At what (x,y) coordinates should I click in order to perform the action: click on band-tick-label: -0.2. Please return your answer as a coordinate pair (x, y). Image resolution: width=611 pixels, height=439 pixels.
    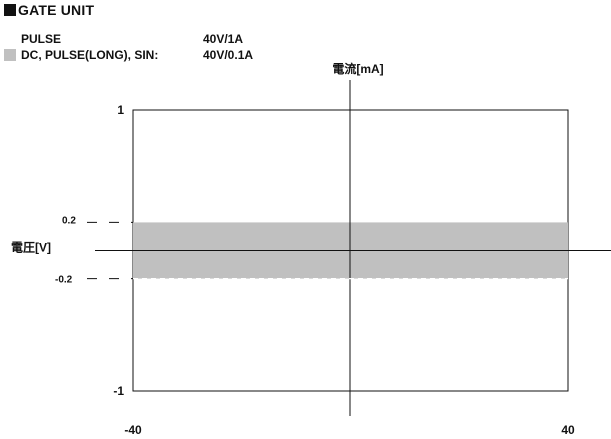
    Looking at the image, I should click on (64, 280).